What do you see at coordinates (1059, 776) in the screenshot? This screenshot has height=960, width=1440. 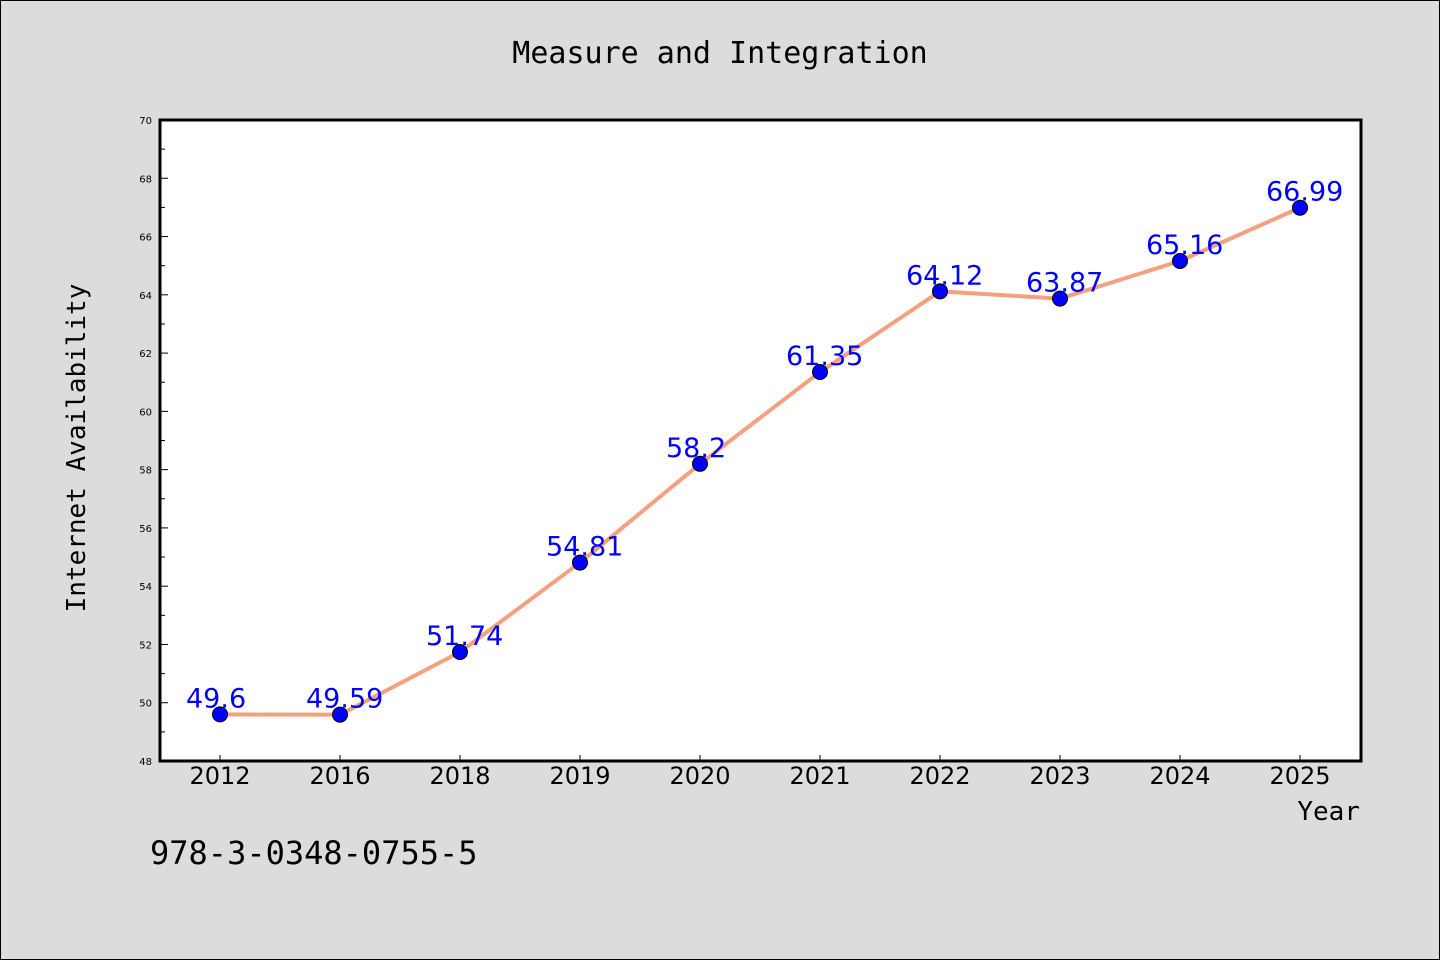 I see `x-tick-label: 2023` at bounding box center [1059, 776].